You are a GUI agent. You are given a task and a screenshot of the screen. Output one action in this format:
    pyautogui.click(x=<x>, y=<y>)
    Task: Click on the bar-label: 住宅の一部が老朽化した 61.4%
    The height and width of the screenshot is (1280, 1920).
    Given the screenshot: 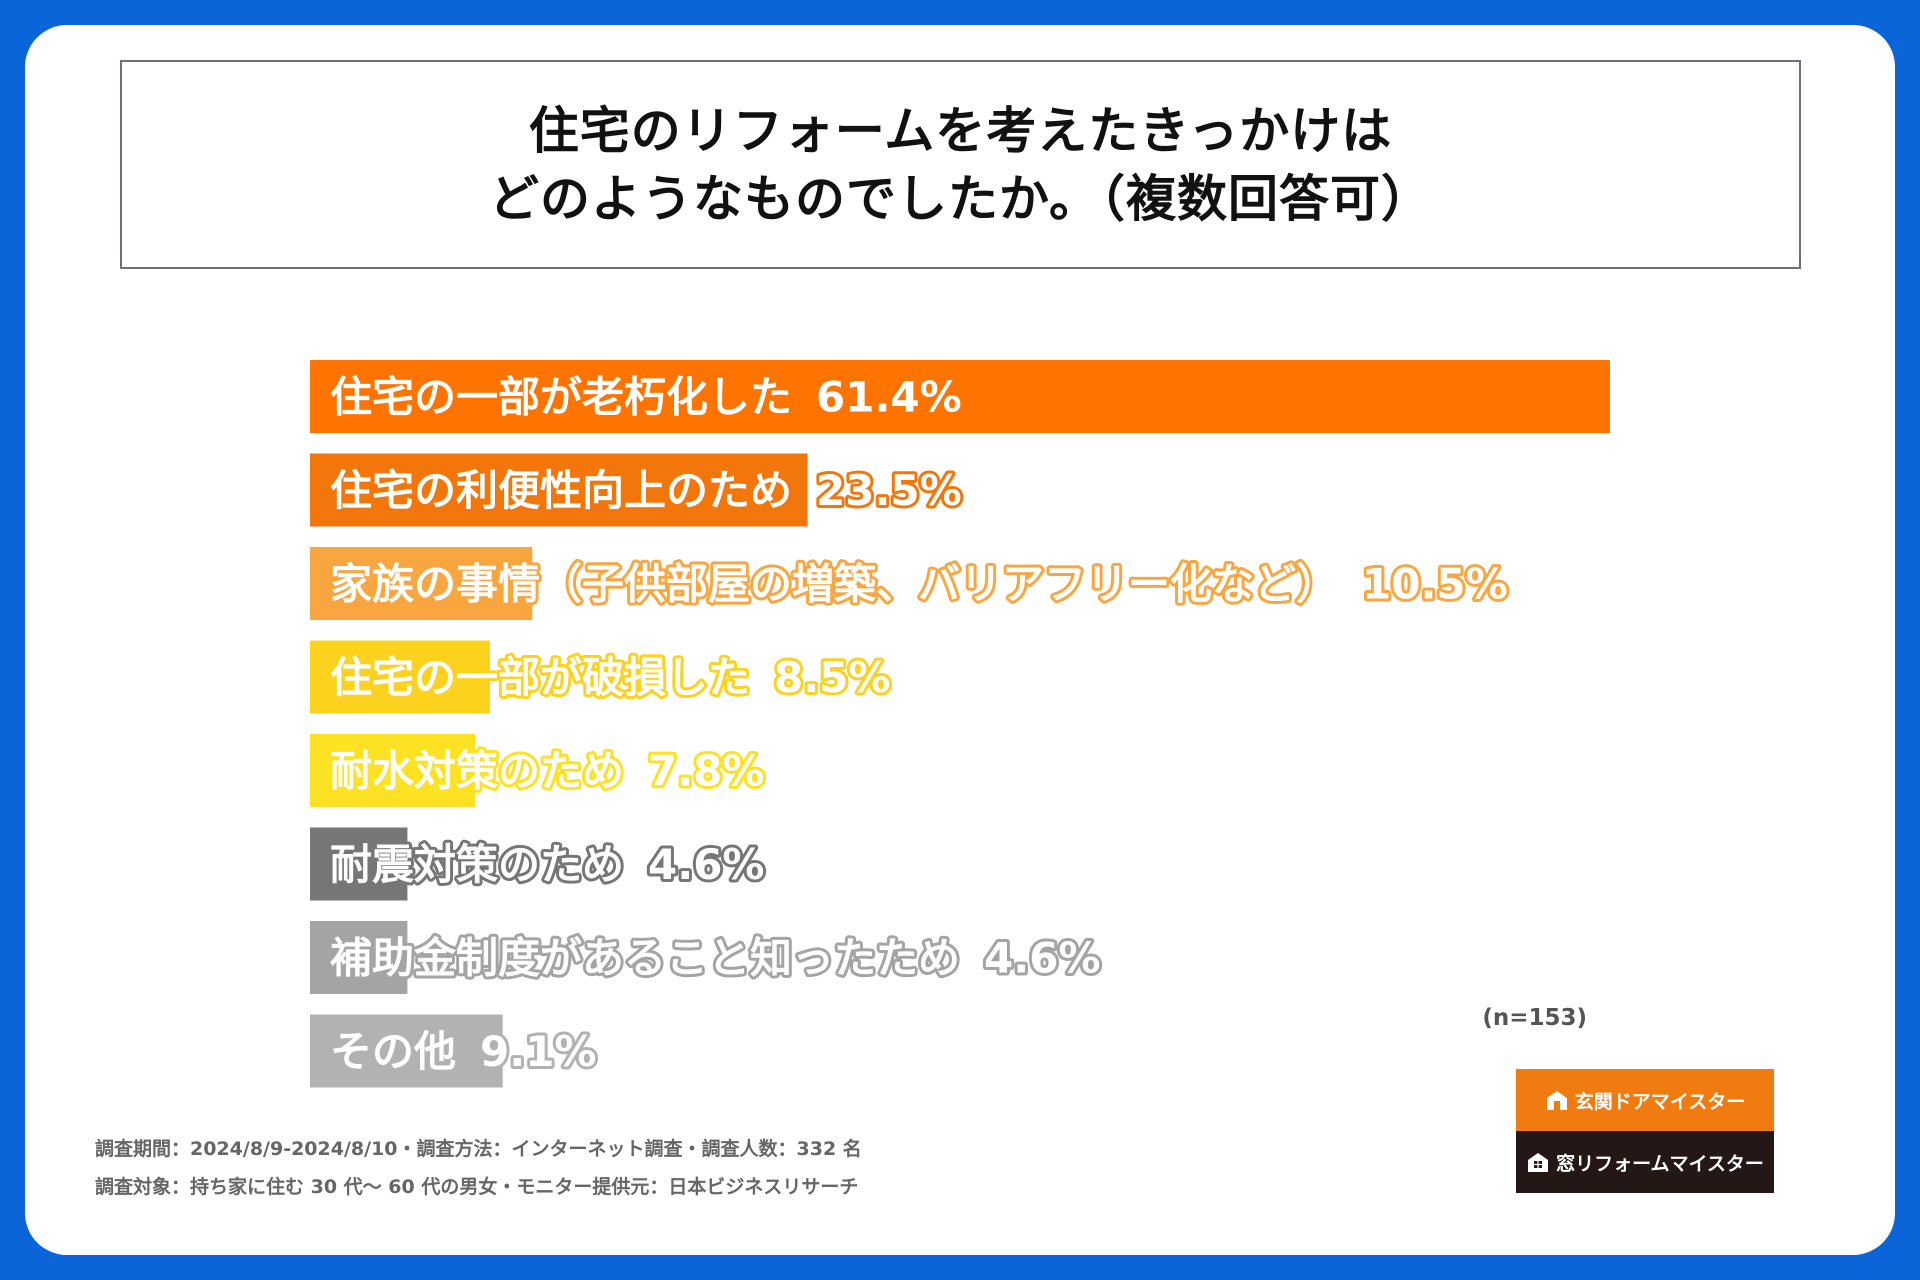 What is the action you would take?
    pyautogui.click(x=646, y=397)
    